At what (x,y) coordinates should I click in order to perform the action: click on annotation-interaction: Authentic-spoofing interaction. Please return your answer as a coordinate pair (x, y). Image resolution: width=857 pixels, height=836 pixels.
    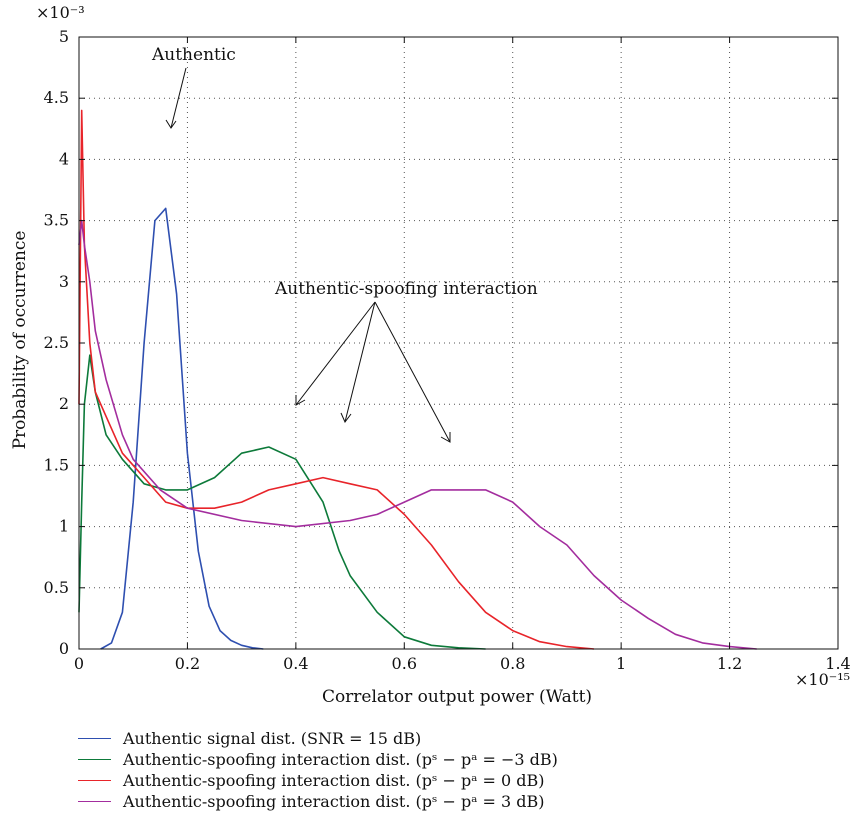
    Looking at the image, I should click on (406, 289).